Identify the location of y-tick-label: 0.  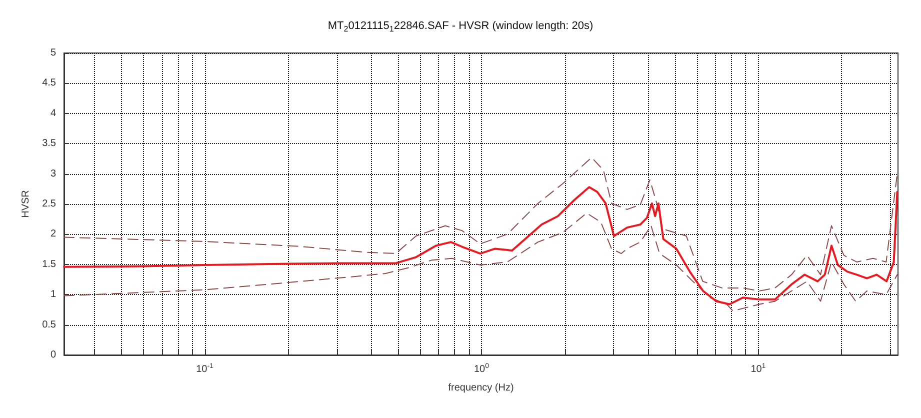
(53, 355).